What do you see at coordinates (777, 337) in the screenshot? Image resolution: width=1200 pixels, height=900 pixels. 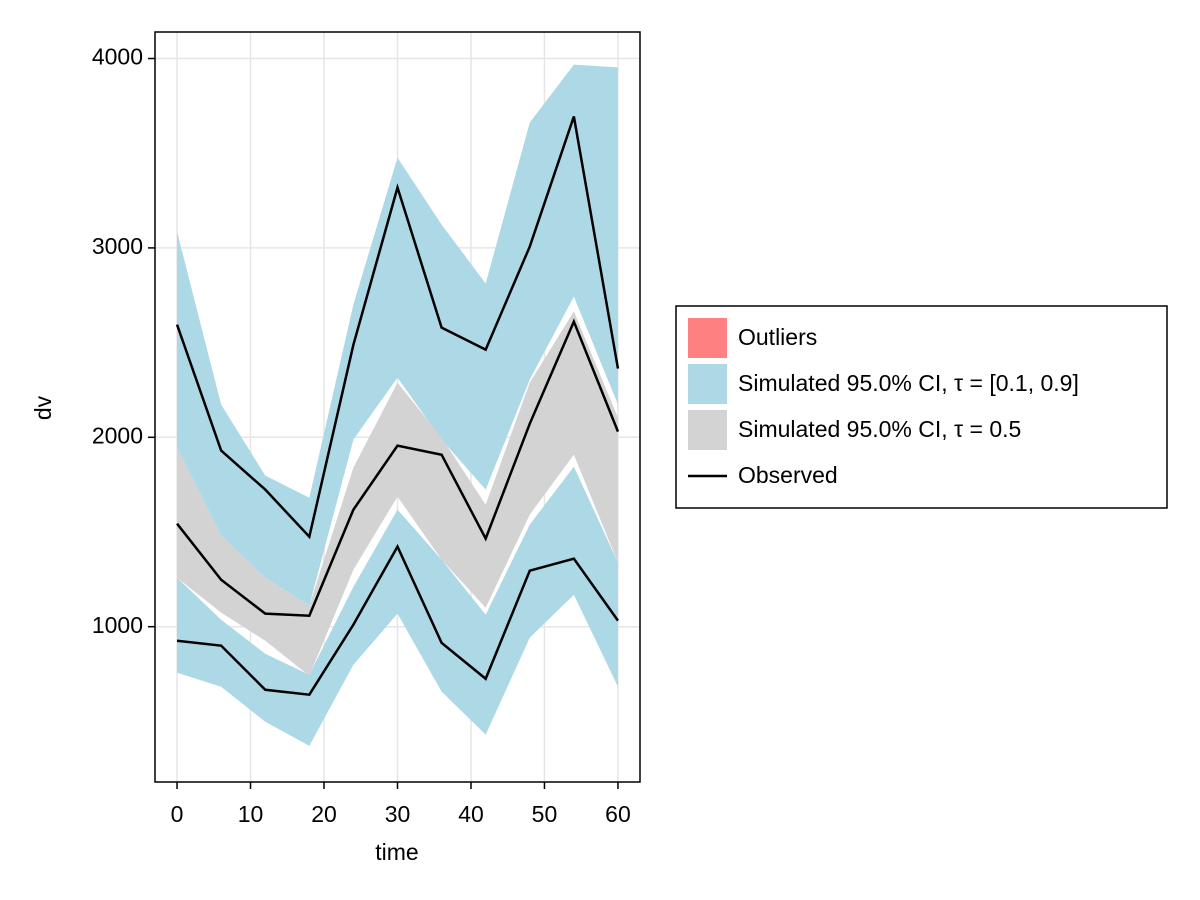 I see `legend-label: Outliers` at bounding box center [777, 337].